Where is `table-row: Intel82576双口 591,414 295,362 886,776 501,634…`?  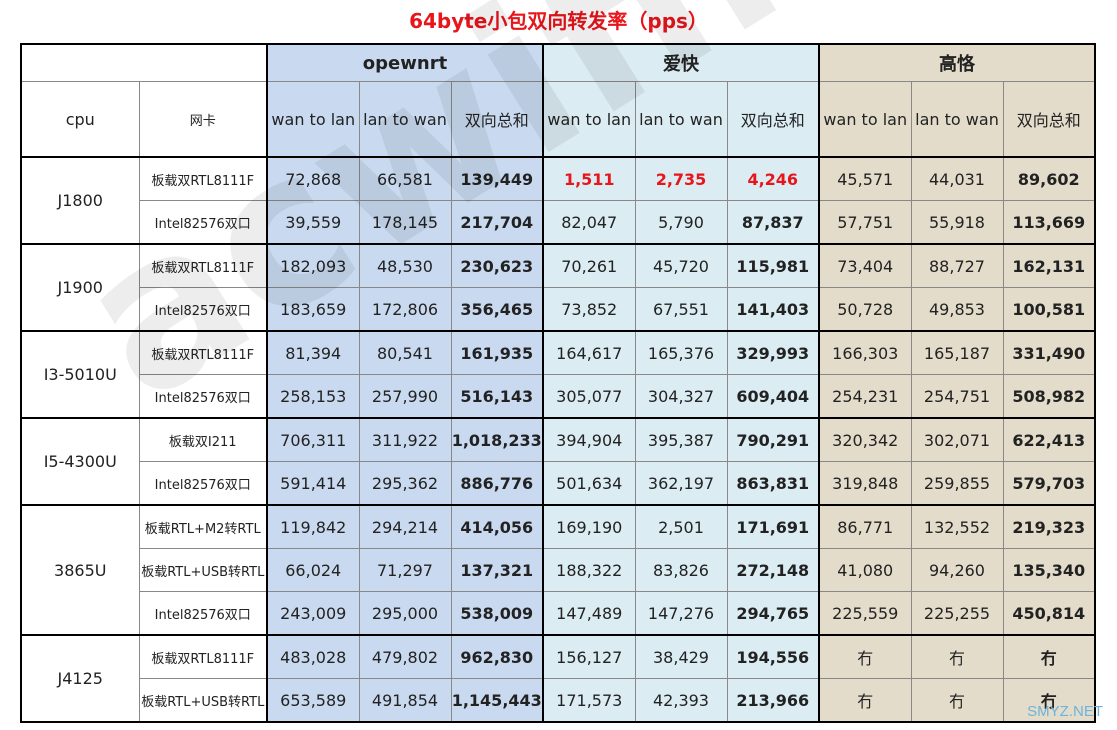 table-row: Intel82576双口 591,414 295,362 886,776 501,634… is located at coordinates (558, 483).